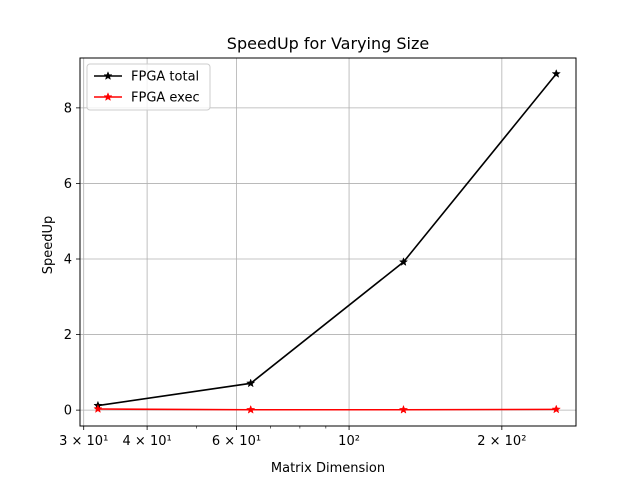  What do you see at coordinates (68, 335) in the screenshot?
I see `y-tick-label: 2` at bounding box center [68, 335].